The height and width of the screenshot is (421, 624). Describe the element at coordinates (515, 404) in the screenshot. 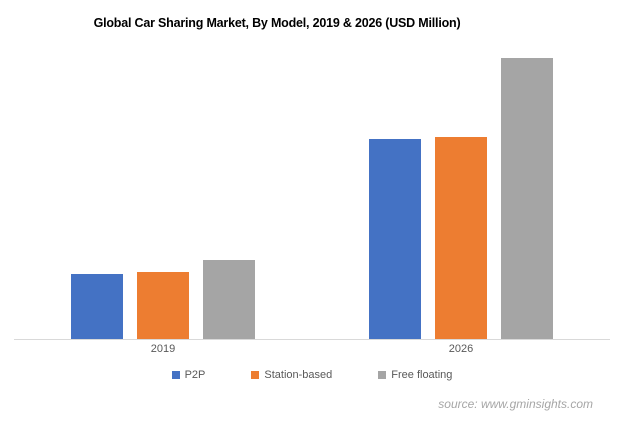

I see `source-attribution: source: www.gminsights.com` at that location.